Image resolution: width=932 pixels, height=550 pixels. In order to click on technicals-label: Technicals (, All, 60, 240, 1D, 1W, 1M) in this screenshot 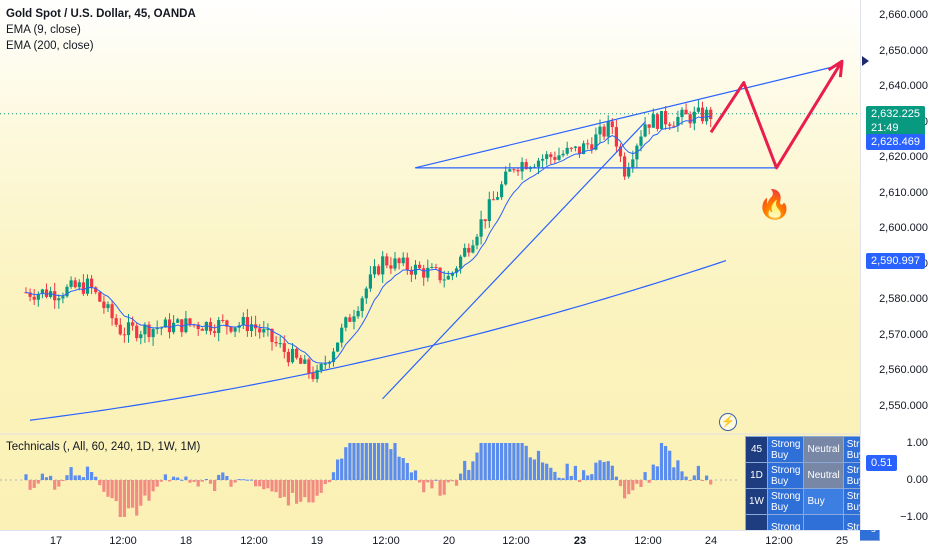, I will do `click(103, 447)`.